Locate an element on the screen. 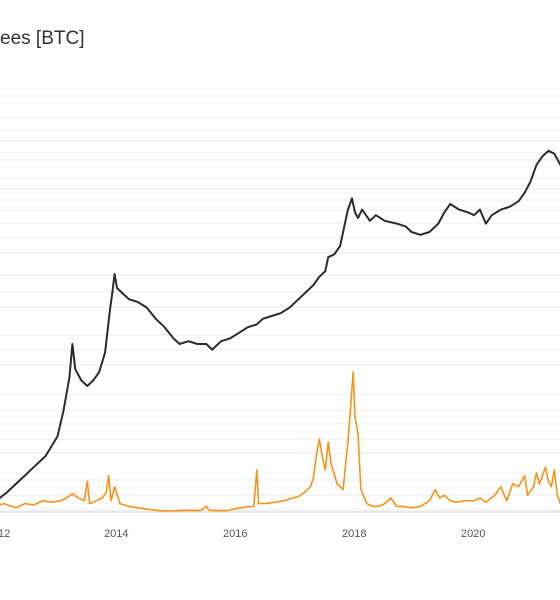  x-tick-label: 2018 is located at coordinates (354, 534).